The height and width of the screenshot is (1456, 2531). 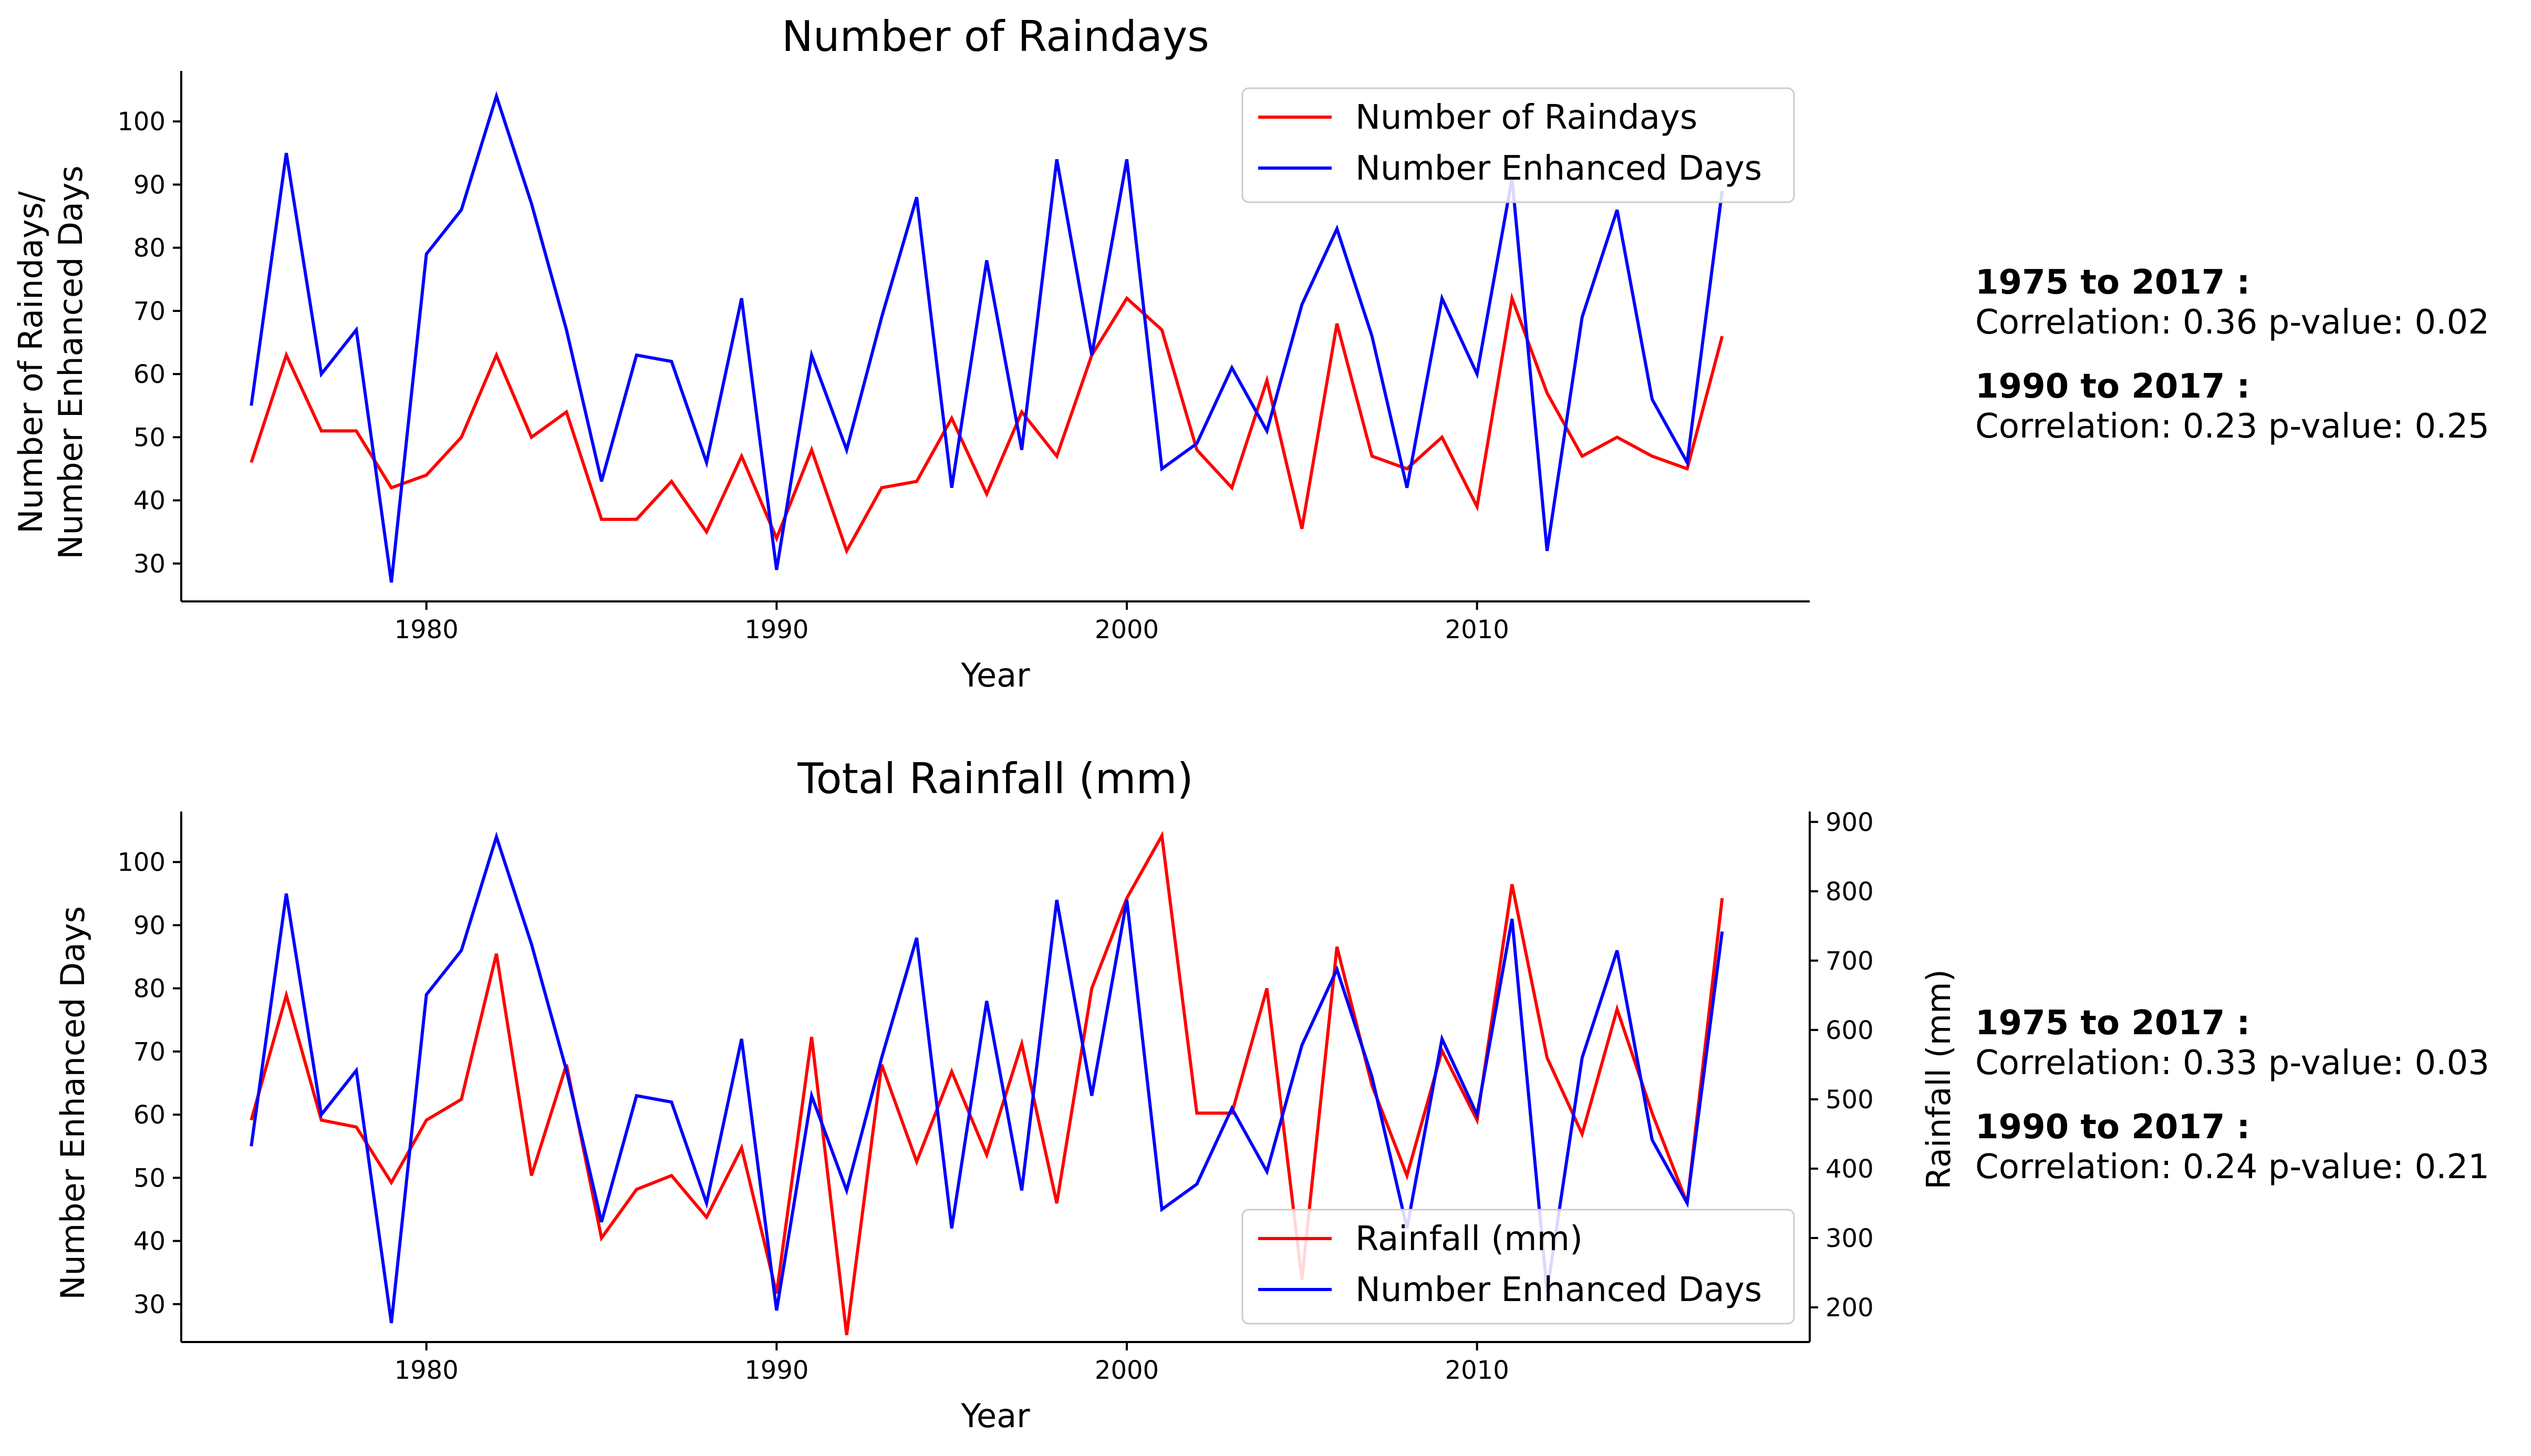 I want to click on stats-text: Correlation: 0.33 p-value: 0.03, so click(x=2232, y=1063).